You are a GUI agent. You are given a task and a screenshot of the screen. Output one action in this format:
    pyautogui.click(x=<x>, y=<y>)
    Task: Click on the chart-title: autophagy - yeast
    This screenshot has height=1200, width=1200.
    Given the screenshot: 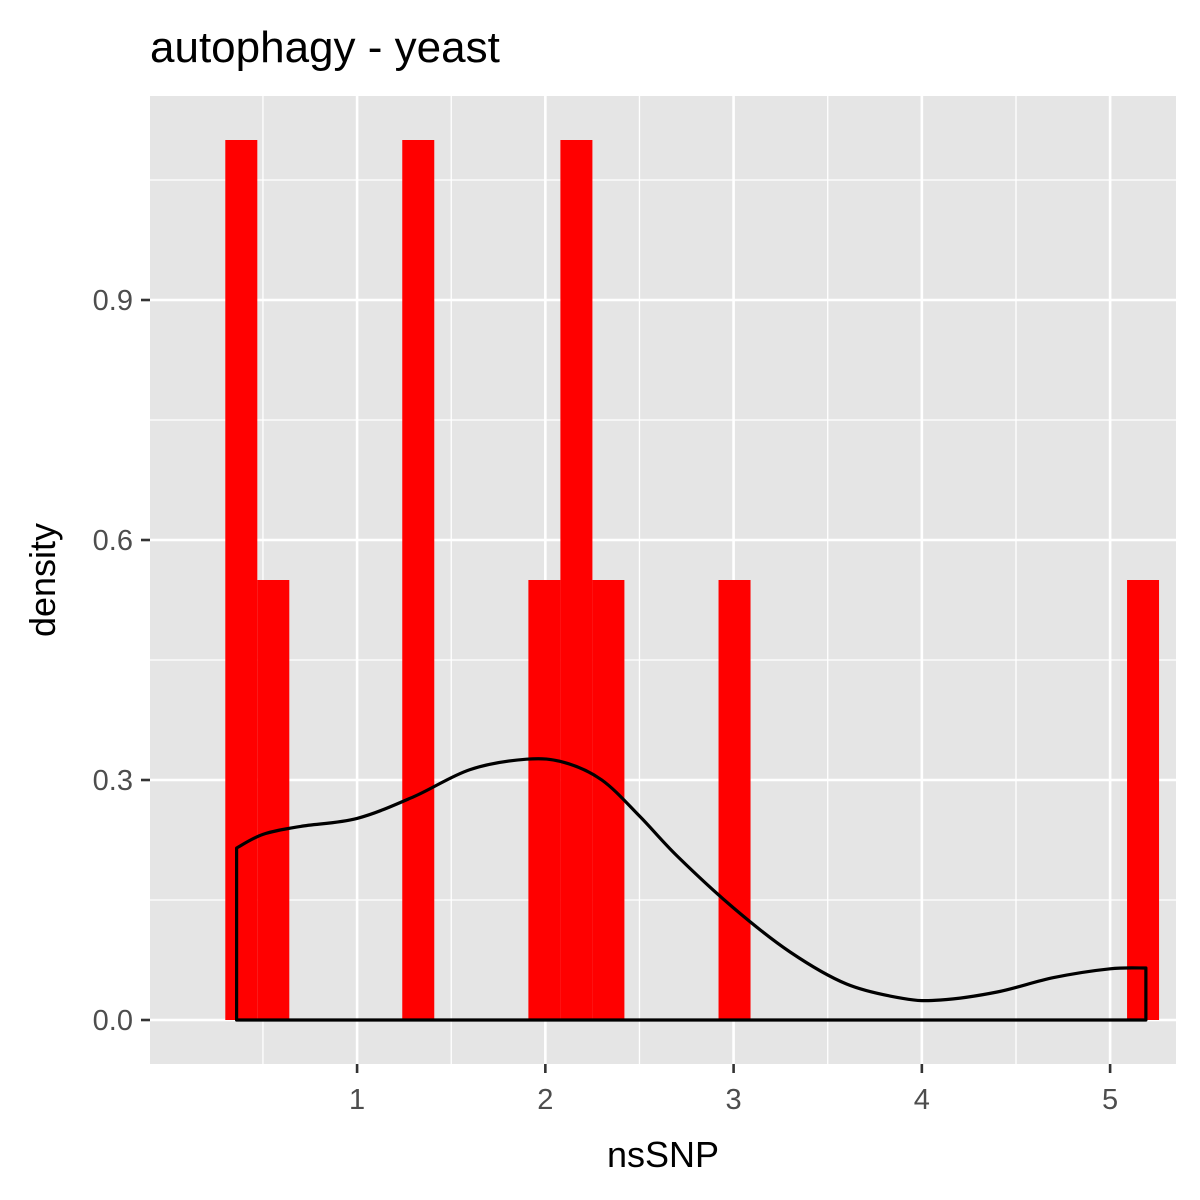 What is the action you would take?
    pyautogui.click(x=325, y=47)
    